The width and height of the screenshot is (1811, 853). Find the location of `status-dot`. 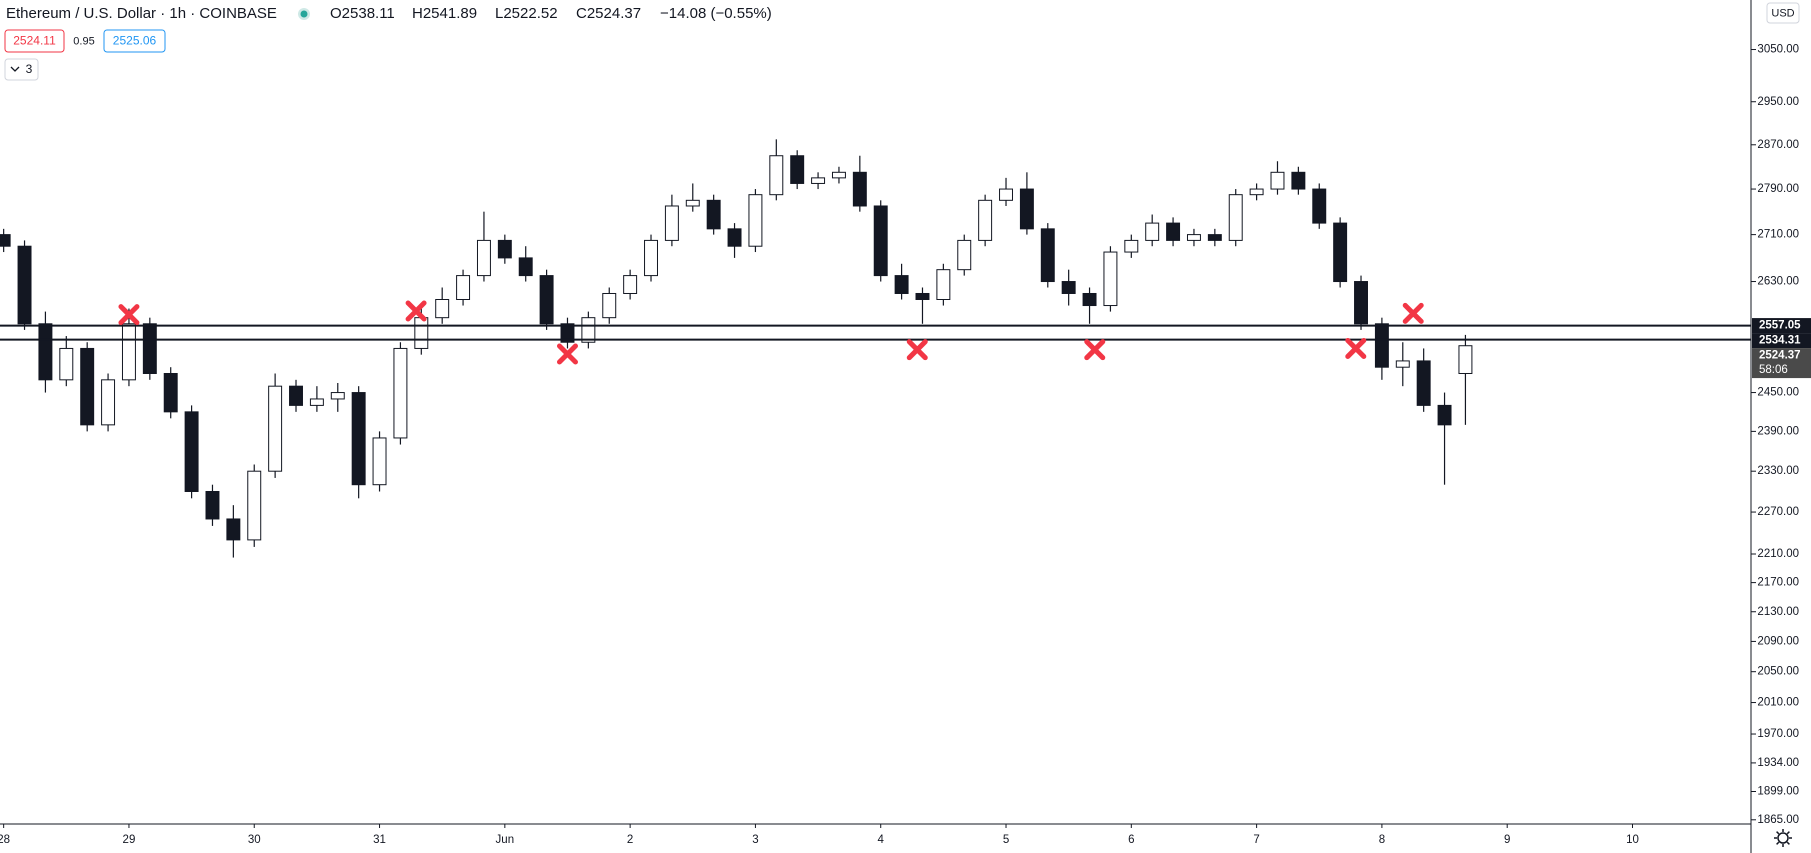

status-dot is located at coordinates (304, 14).